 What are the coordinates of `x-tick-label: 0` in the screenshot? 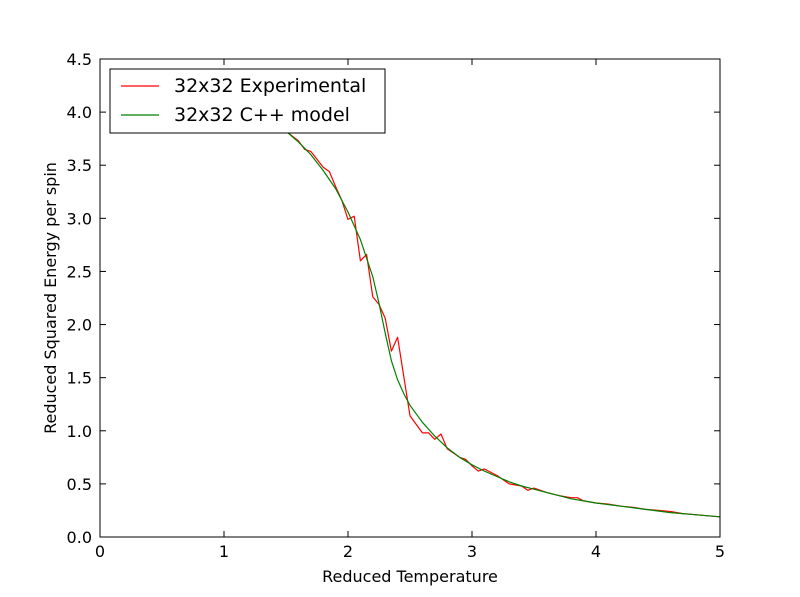 It's located at (100, 551).